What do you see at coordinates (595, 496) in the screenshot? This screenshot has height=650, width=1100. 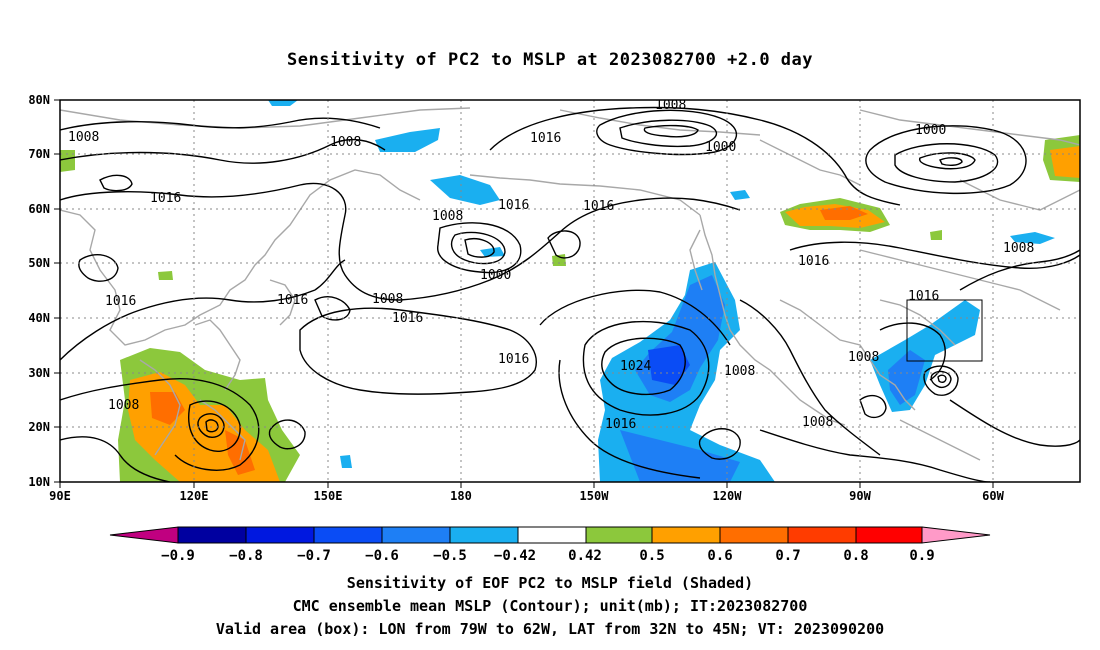 I see `lon-label: 150W` at bounding box center [595, 496].